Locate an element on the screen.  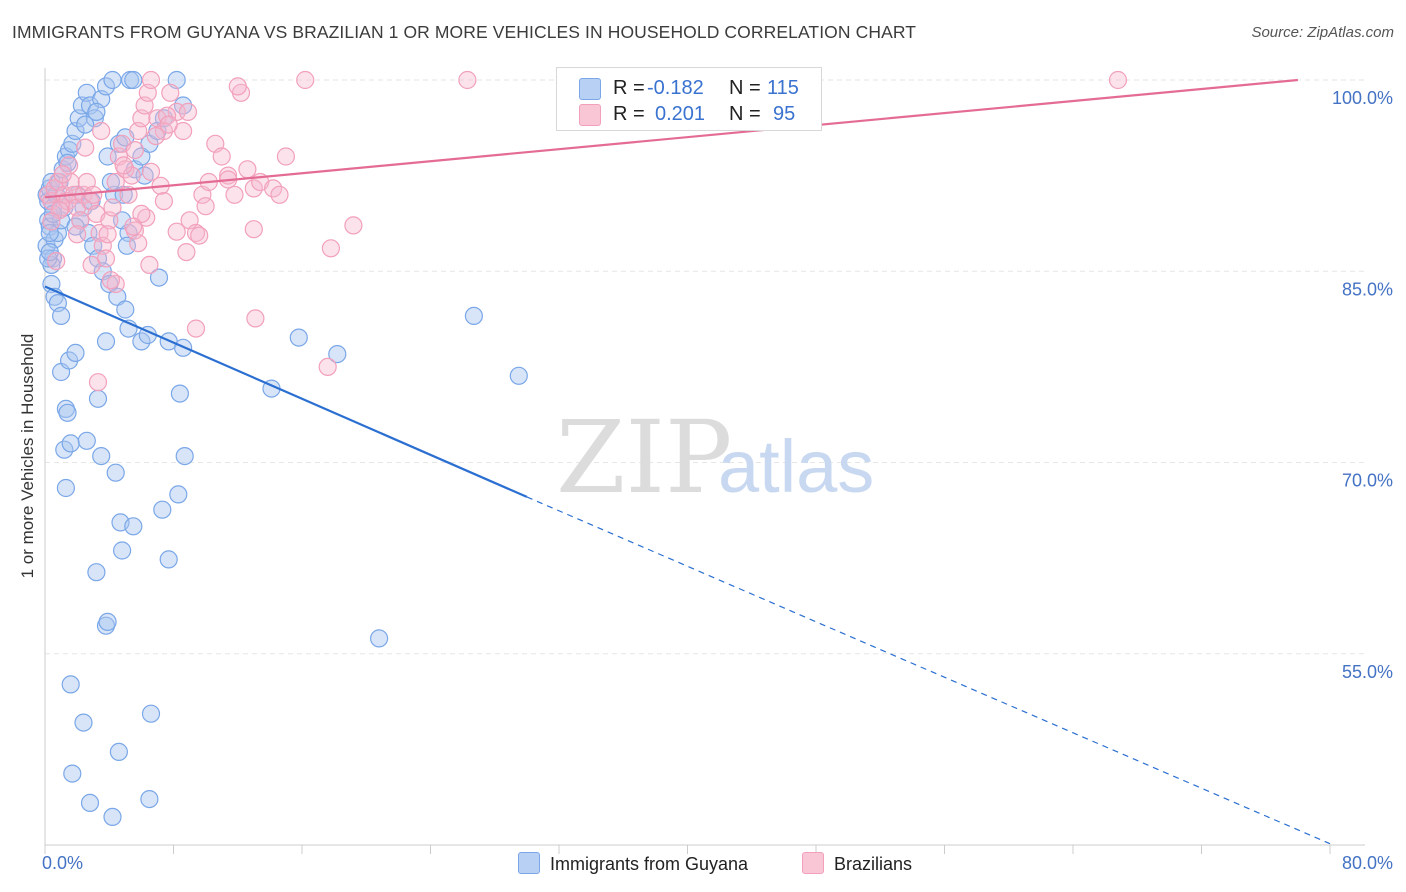
legend-swatch-guyana is located at coordinates (590, 89).